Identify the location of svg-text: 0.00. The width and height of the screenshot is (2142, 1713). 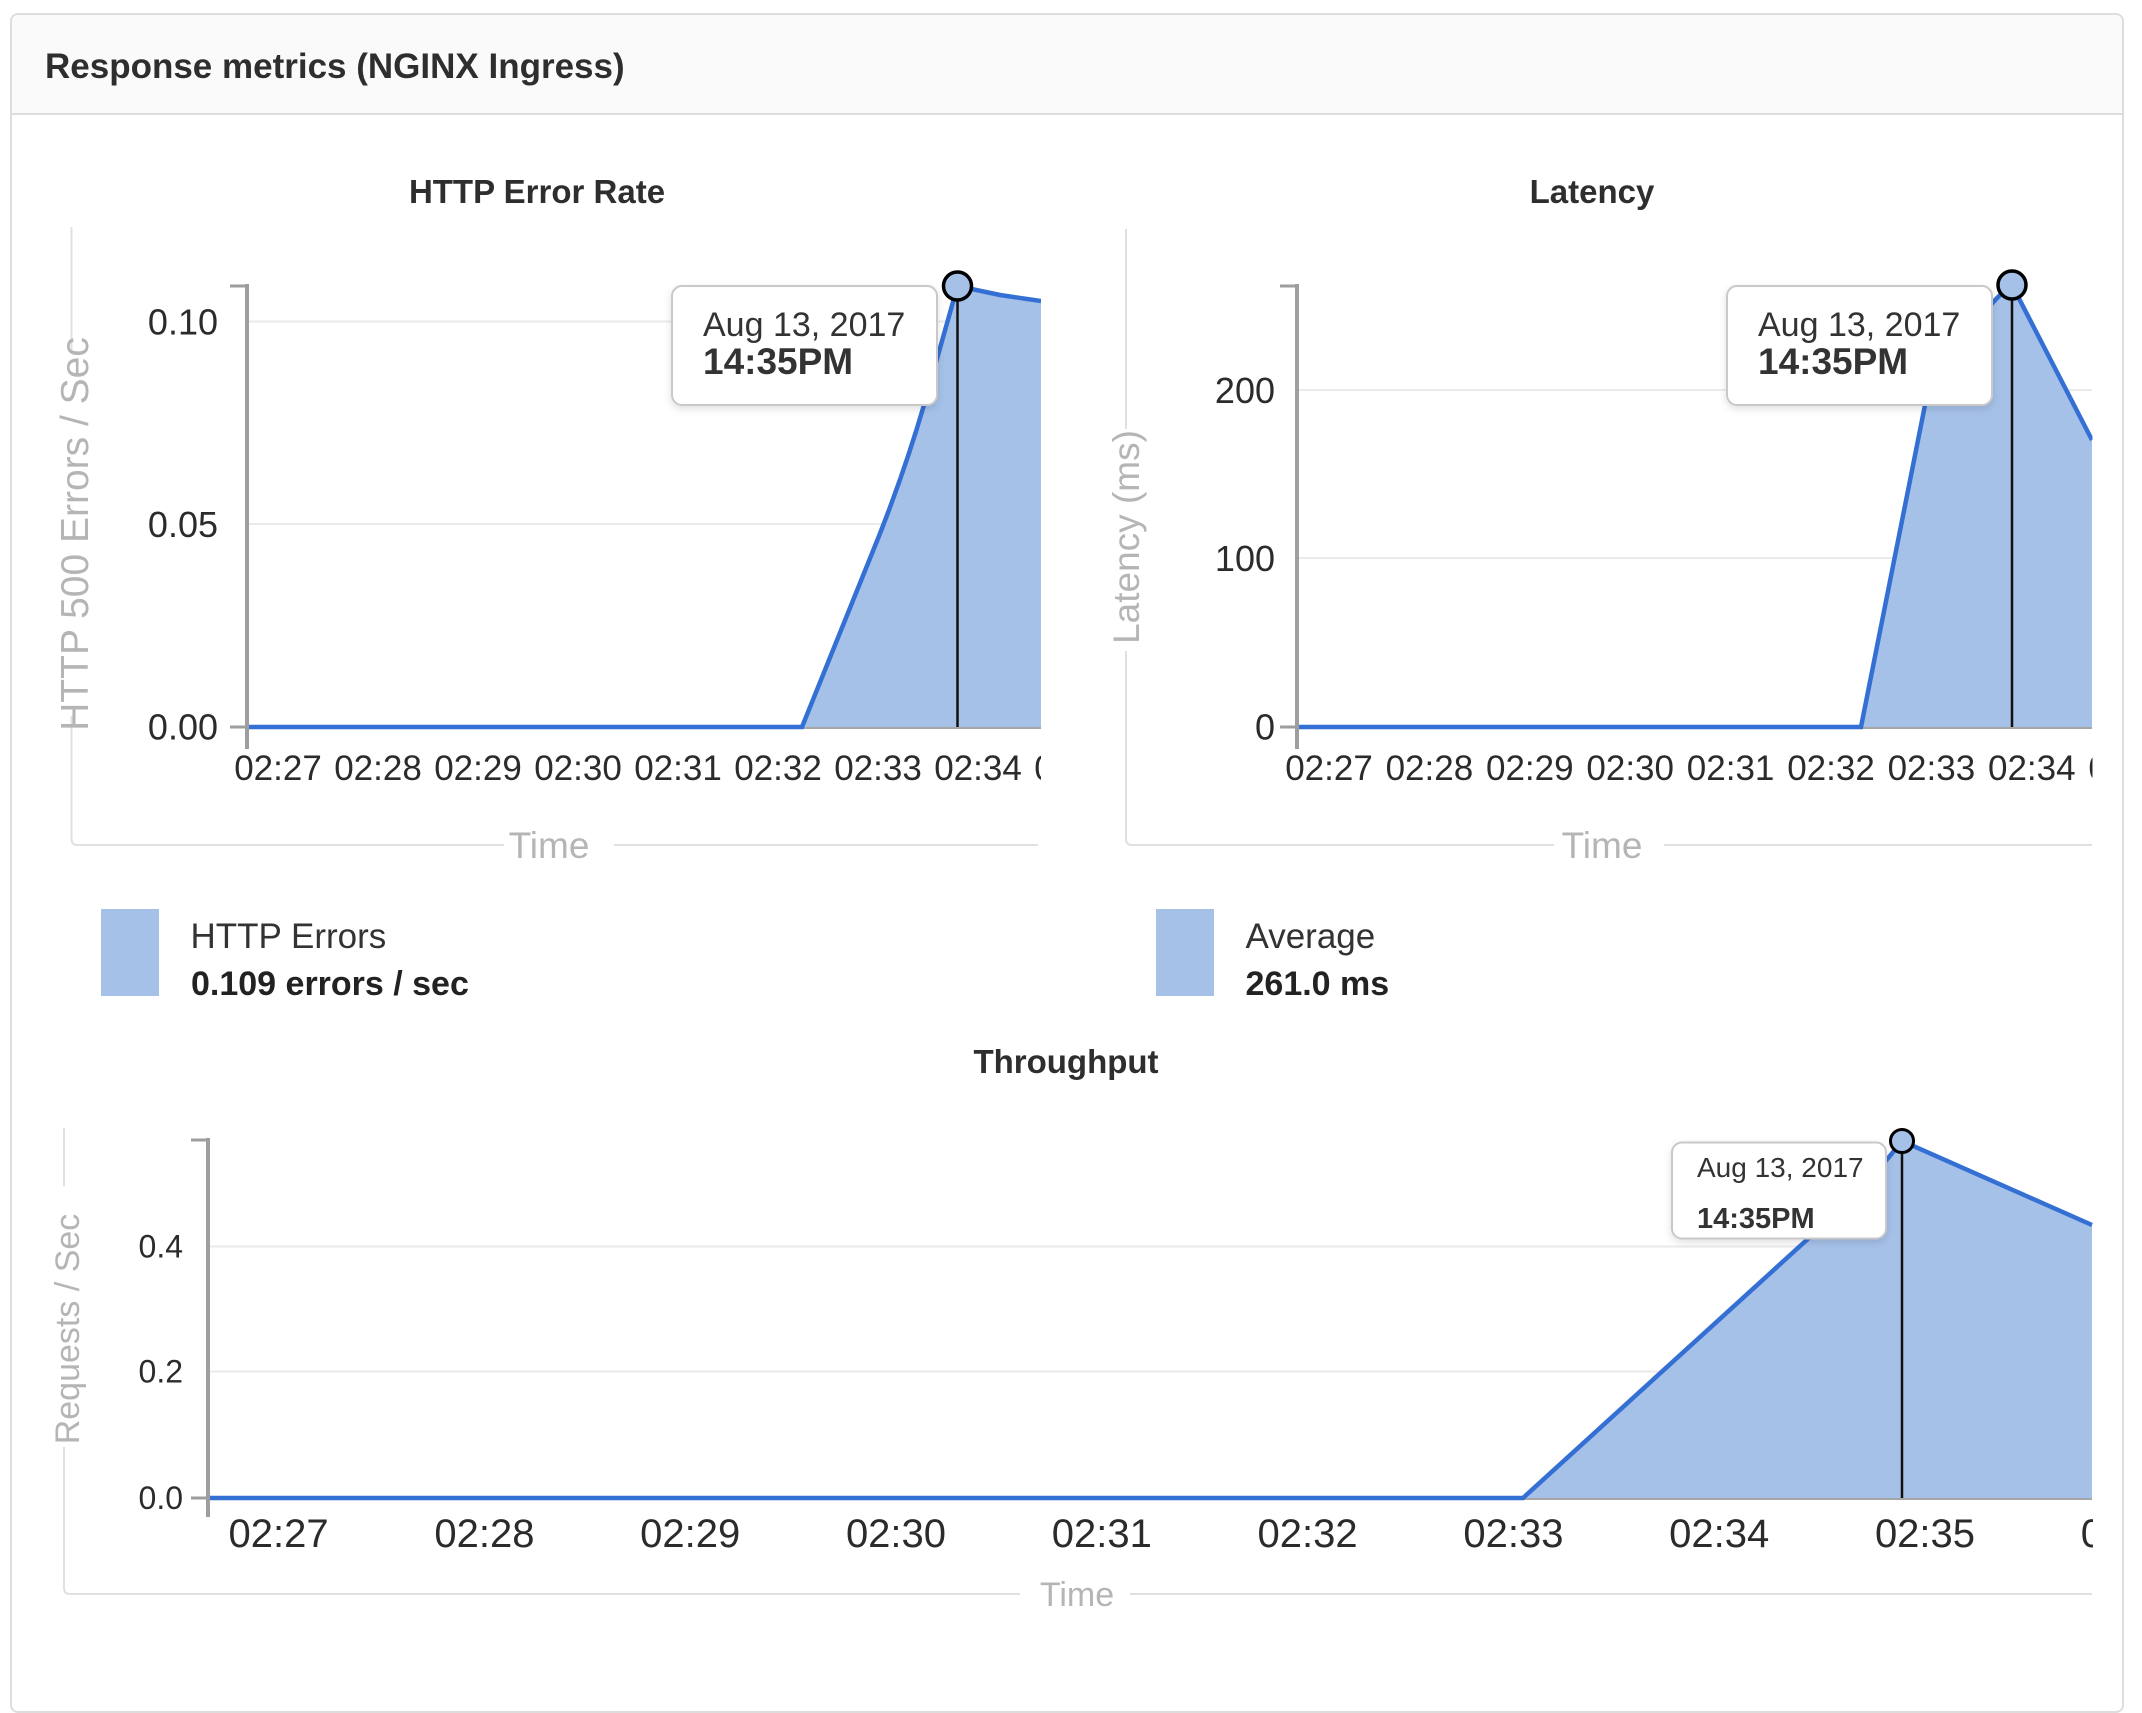
(183, 727).